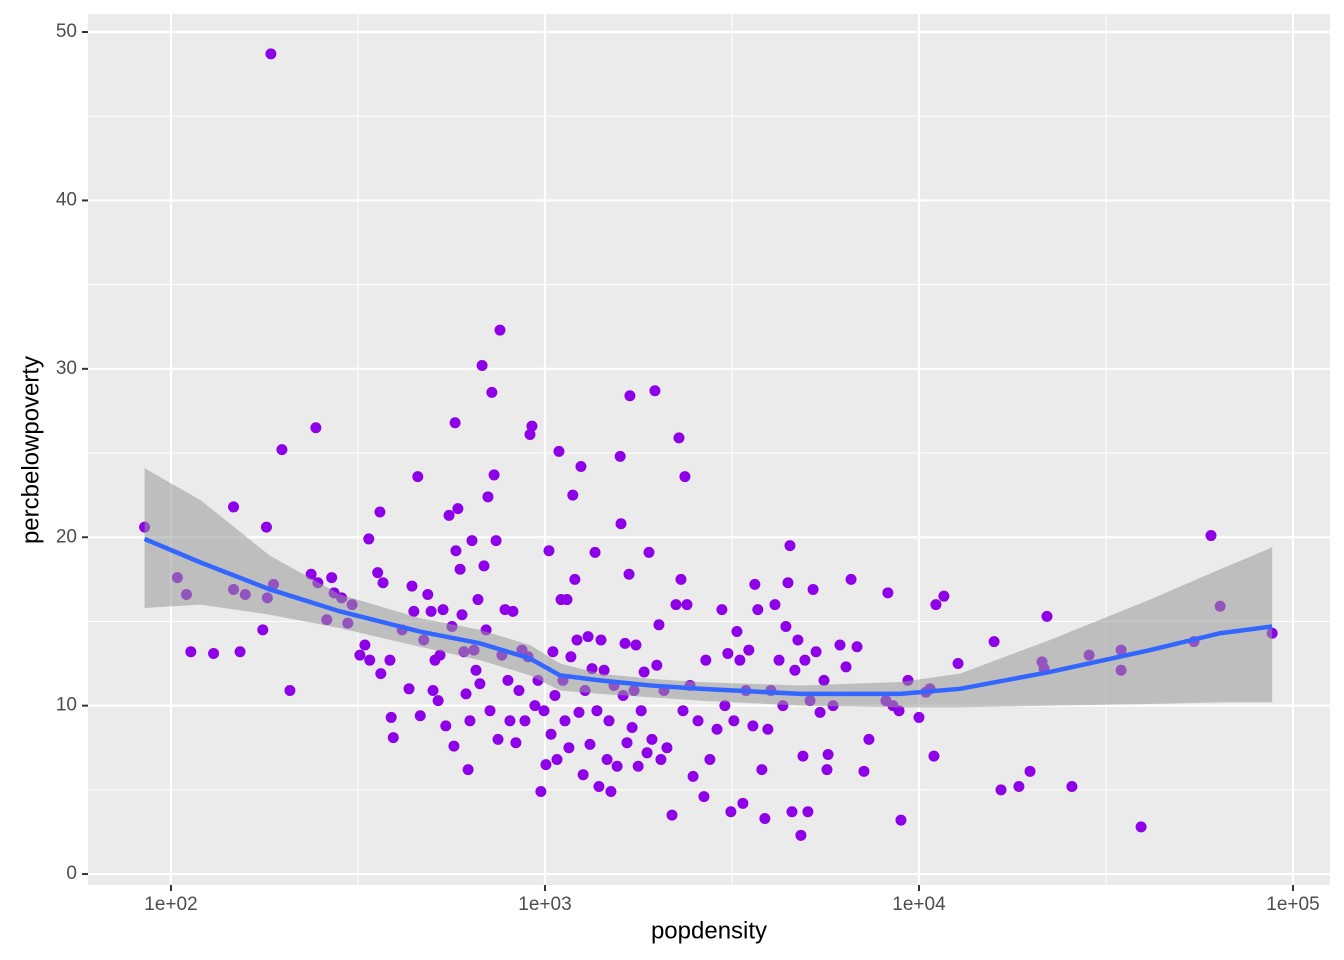  I want to click on y-tick-label: 10, so click(66, 705).